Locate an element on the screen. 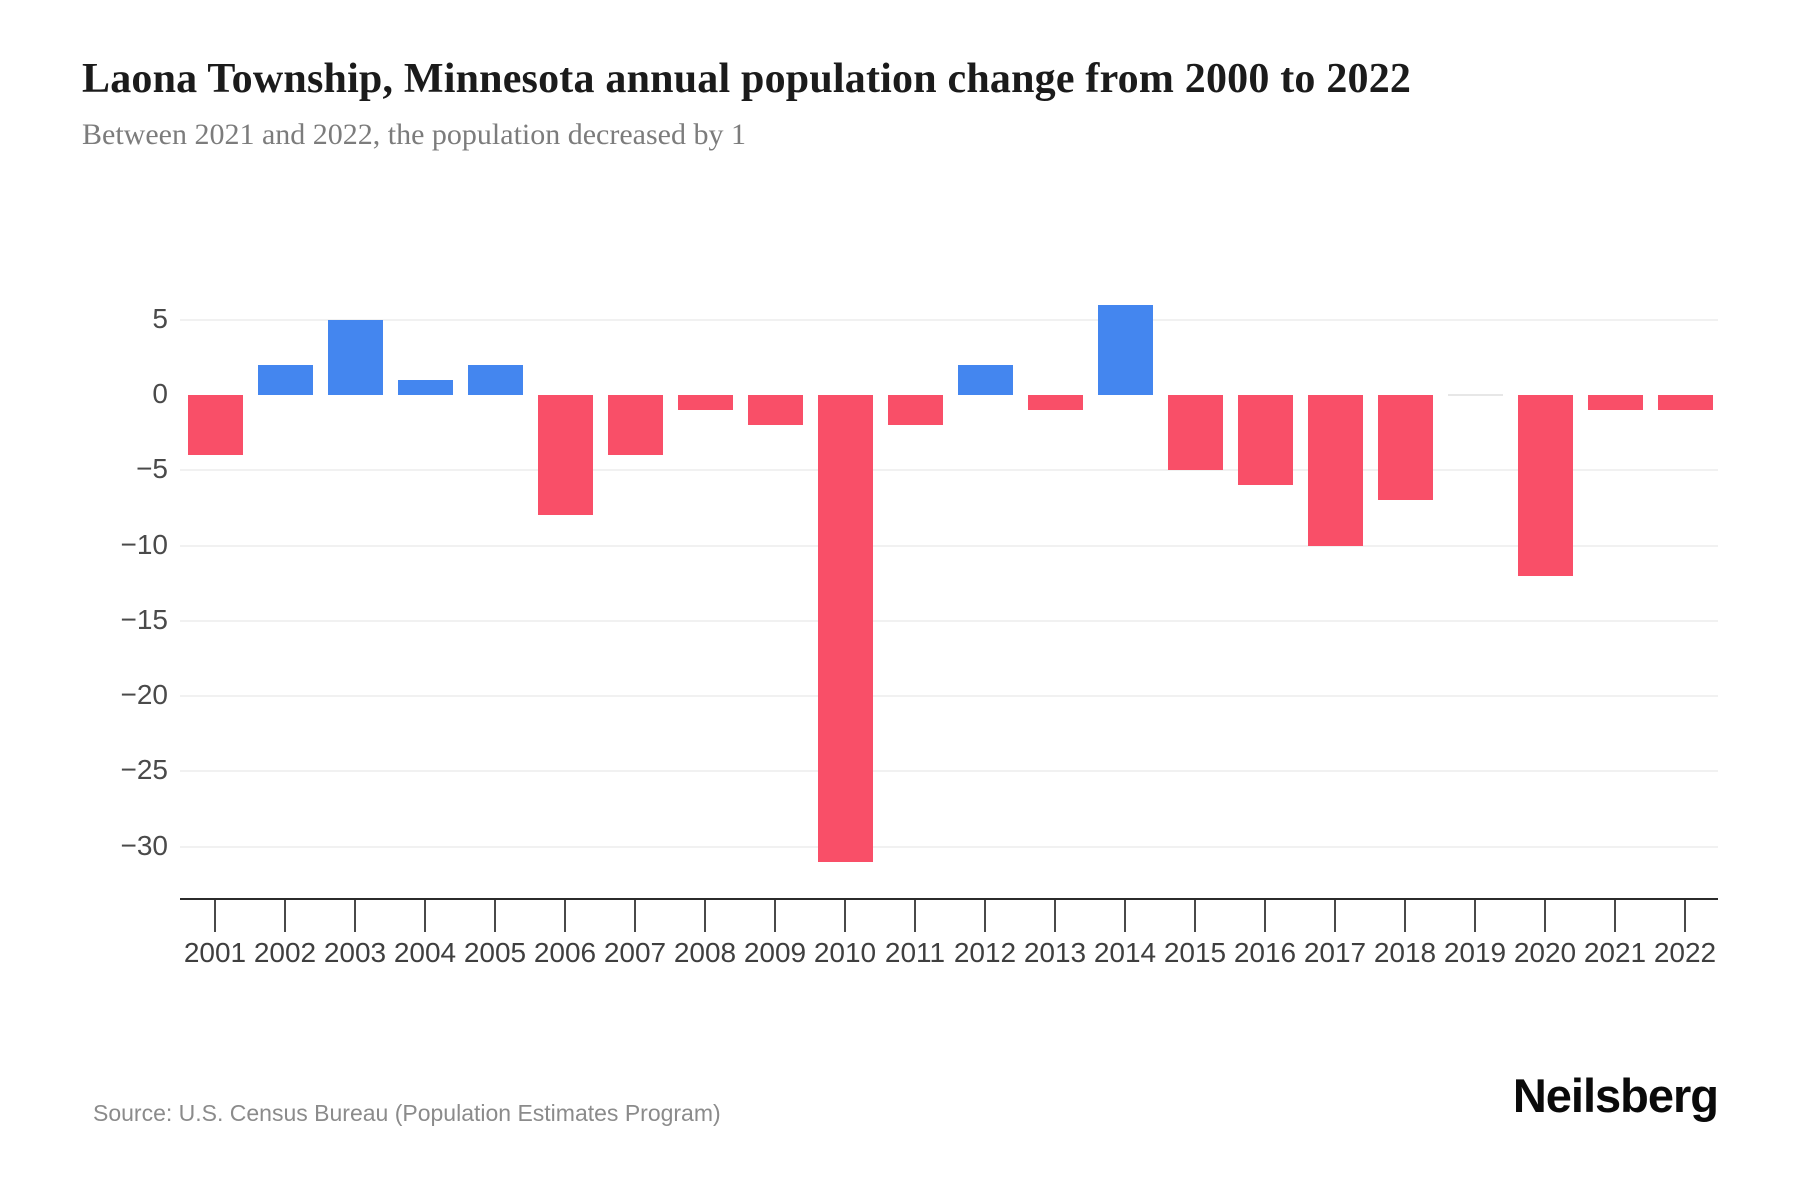 The height and width of the screenshot is (1200, 1800). x-axis-label: 2013 is located at coordinates (1055, 952).